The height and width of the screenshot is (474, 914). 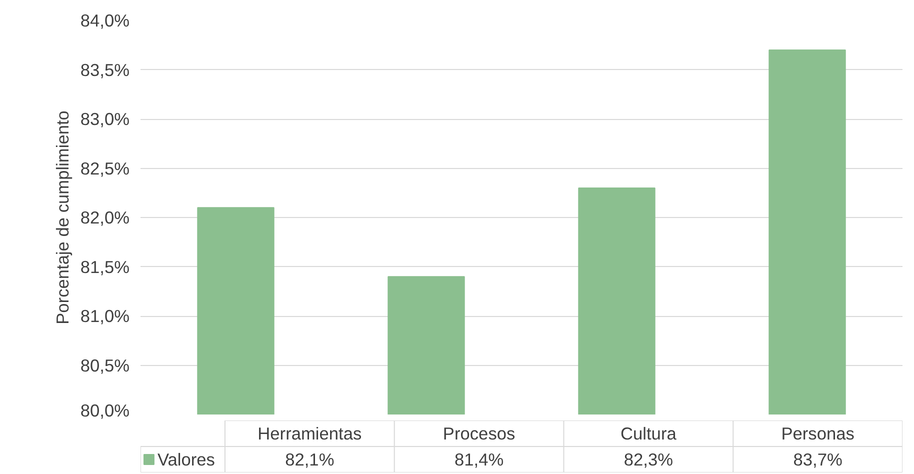 I want to click on y-tick-label: 83,5%, so click(x=105, y=70).